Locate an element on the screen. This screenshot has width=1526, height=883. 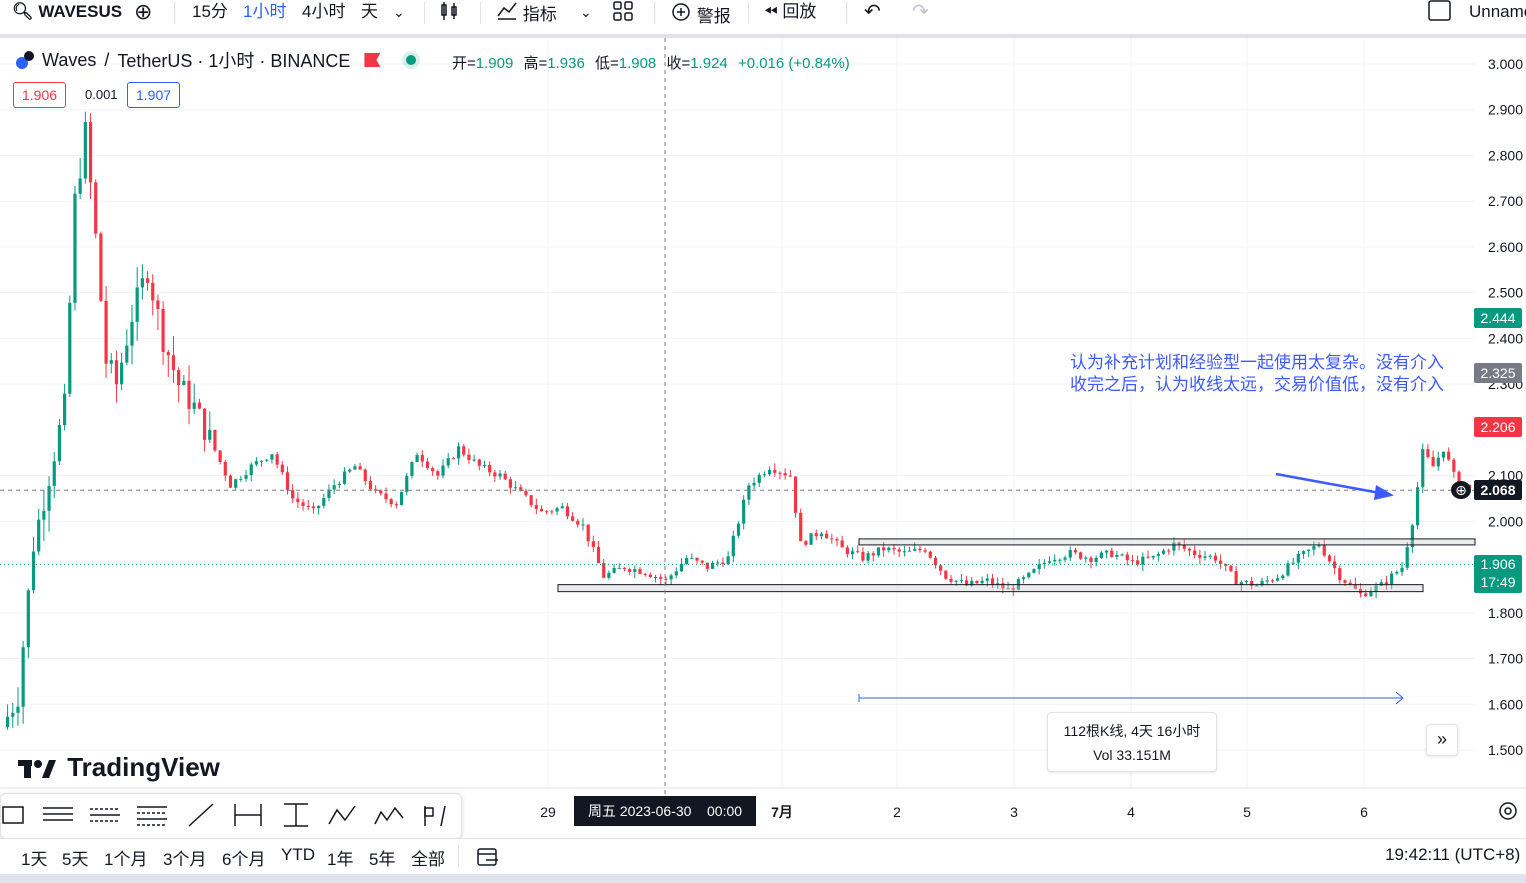
go-to-date-icon is located at coordinates (488, 858).